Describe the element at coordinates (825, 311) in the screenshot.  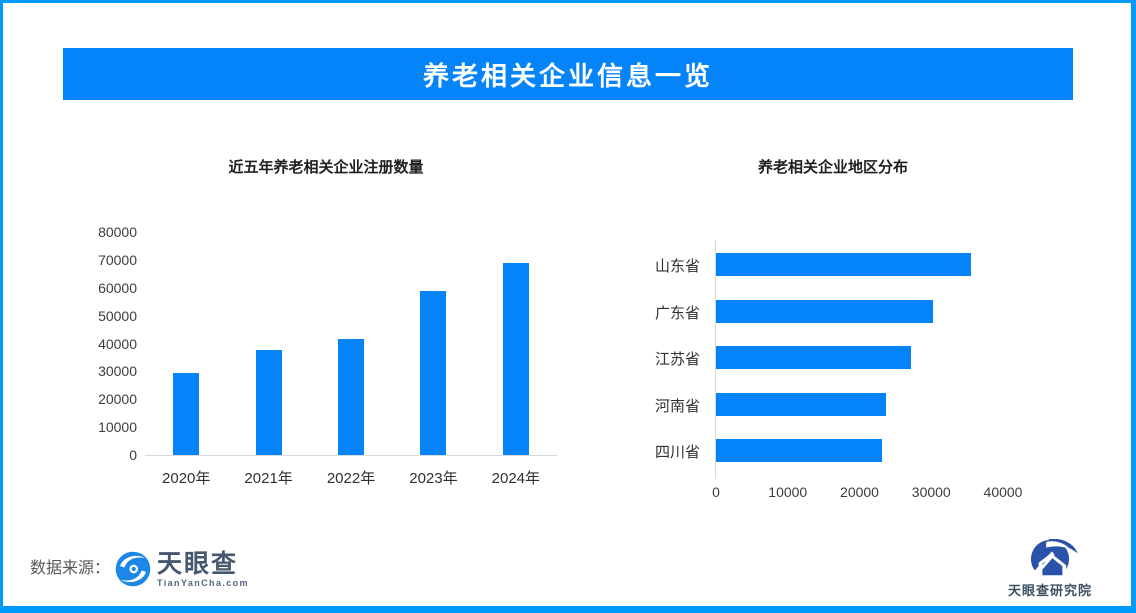
I see `bar-广东省` at that location.